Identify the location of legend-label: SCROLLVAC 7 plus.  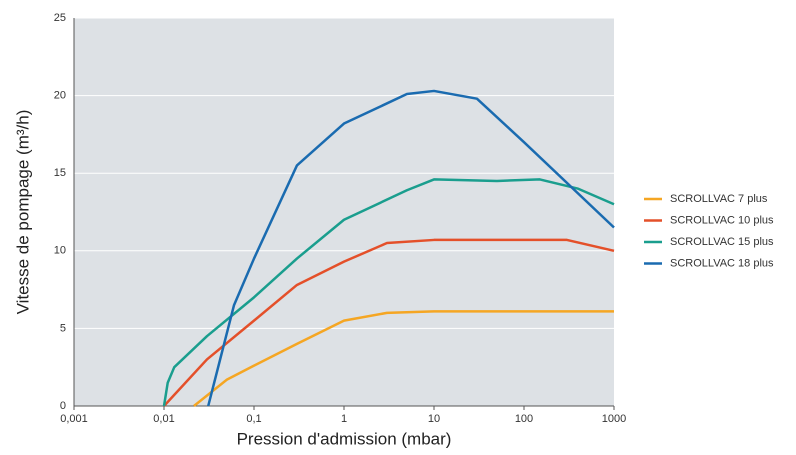
(719, 199).